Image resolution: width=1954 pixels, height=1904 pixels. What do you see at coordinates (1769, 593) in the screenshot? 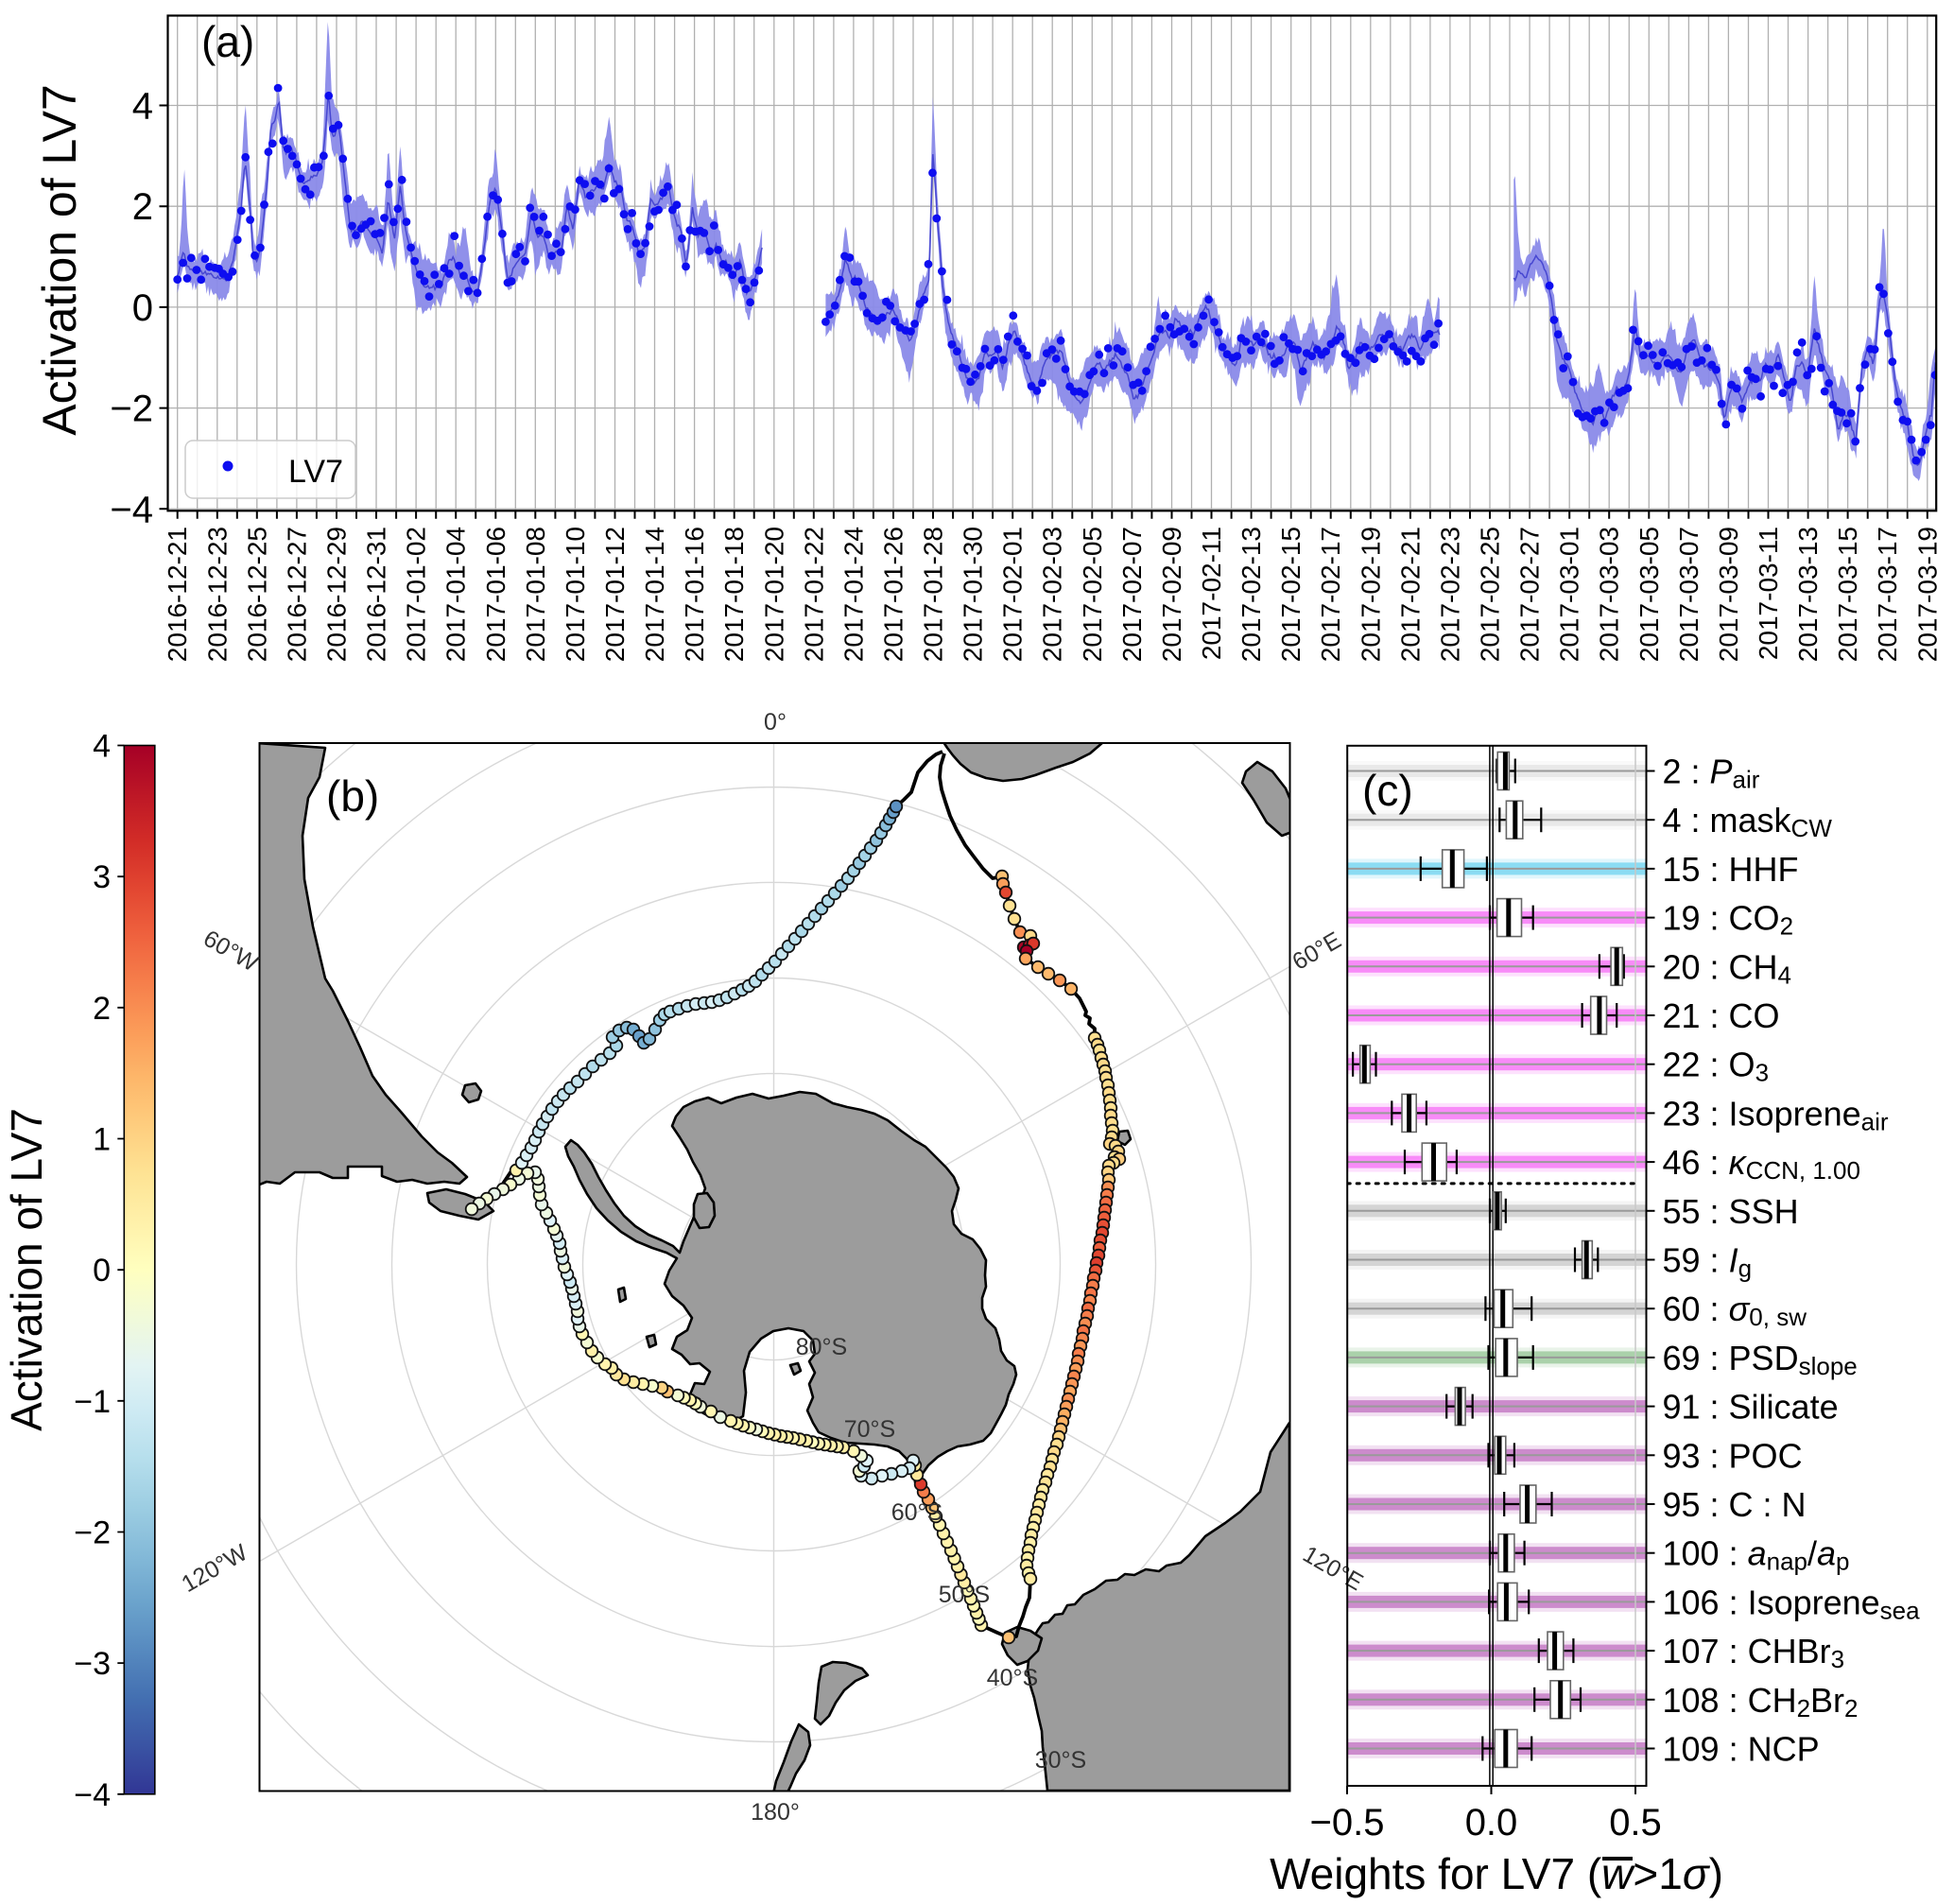
I see `svg-text: 2017-03-11` at bounding box center [1769, 593].